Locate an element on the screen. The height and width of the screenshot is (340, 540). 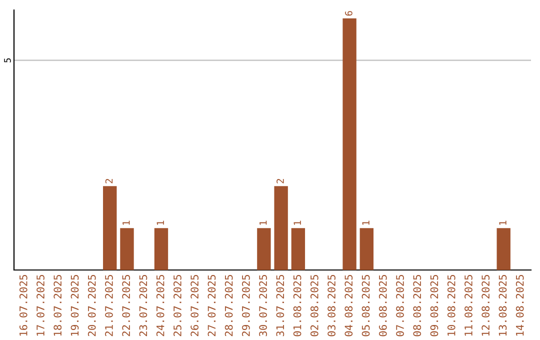
x-tick-label: 11.08.2025 is located at coordinates (468, 305).